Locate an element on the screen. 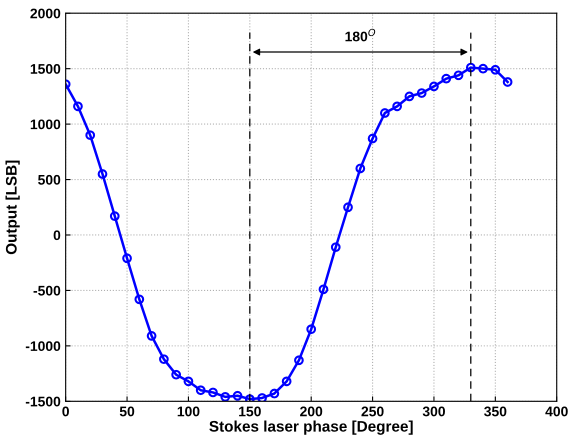 The image size is (571, 441). y-tick-label: -500 is located at coordinates (47, 291).